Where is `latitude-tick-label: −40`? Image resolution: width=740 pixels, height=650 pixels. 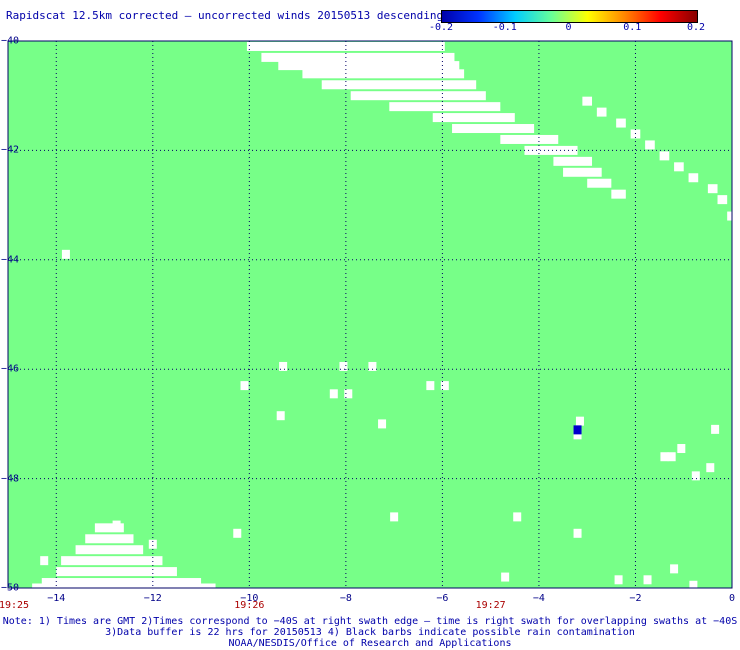
latitude-tick-label: −40 is located at coordinates (10, 41).